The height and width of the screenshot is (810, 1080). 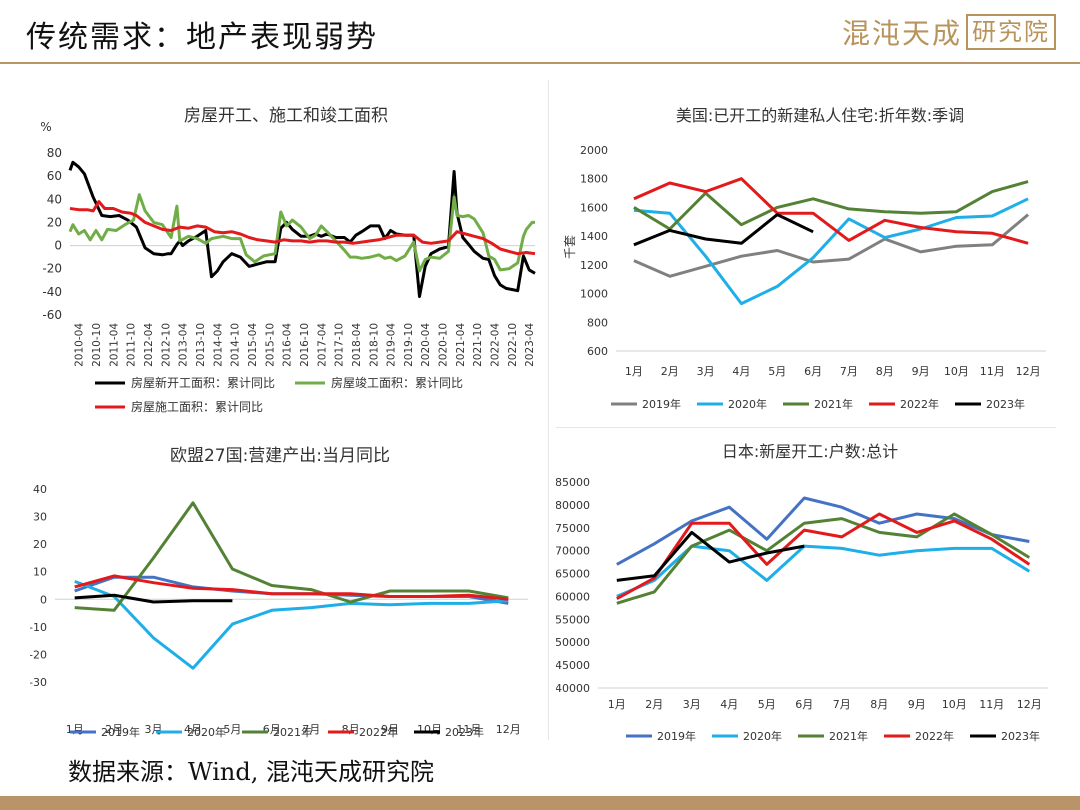 What do you see at coordinates (496, 345) in the screenshot?
I see `x-tick-label: 2022-04` at bounding box center [496, 345].